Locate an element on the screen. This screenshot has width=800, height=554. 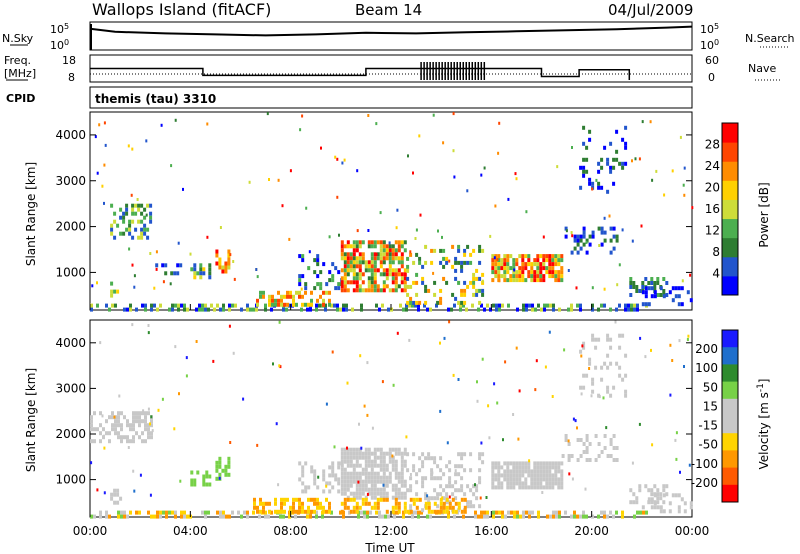
colorbar-swatch is located at coordinates (730, 266).